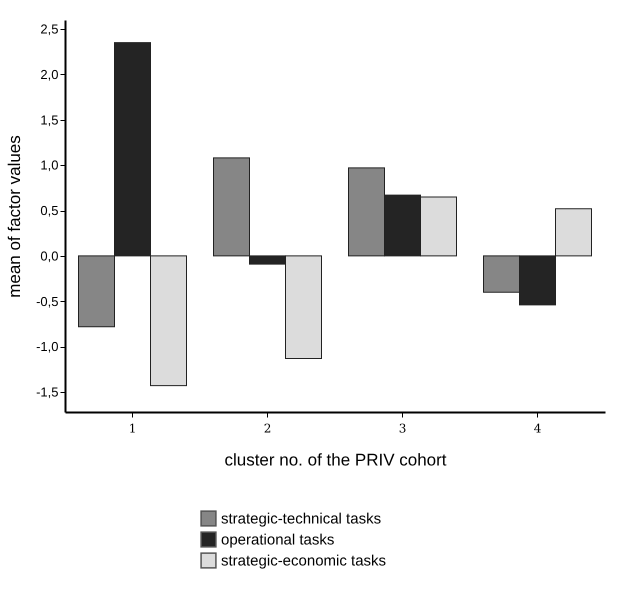 The width and height of the screenshot is (640, 590). I want to click on x-tick-label: 4, so click(538, 429).